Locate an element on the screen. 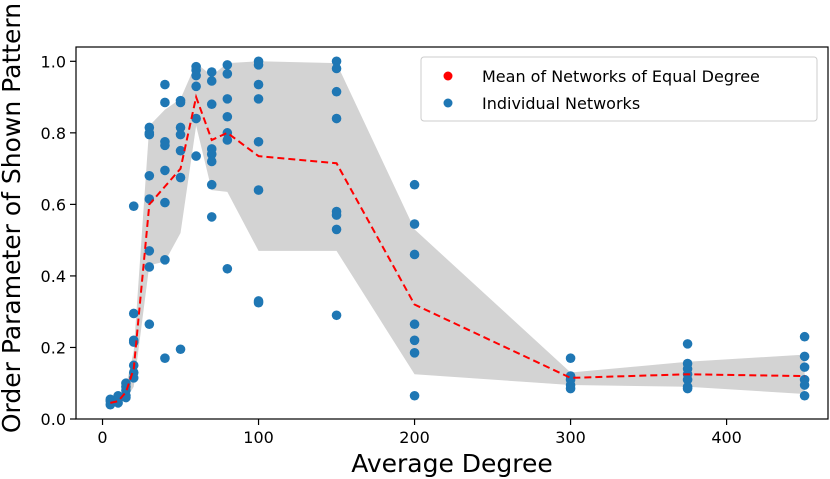 The image size is (830, 479). y-tick-label: 0.4 is located at coordinates (53, 276).